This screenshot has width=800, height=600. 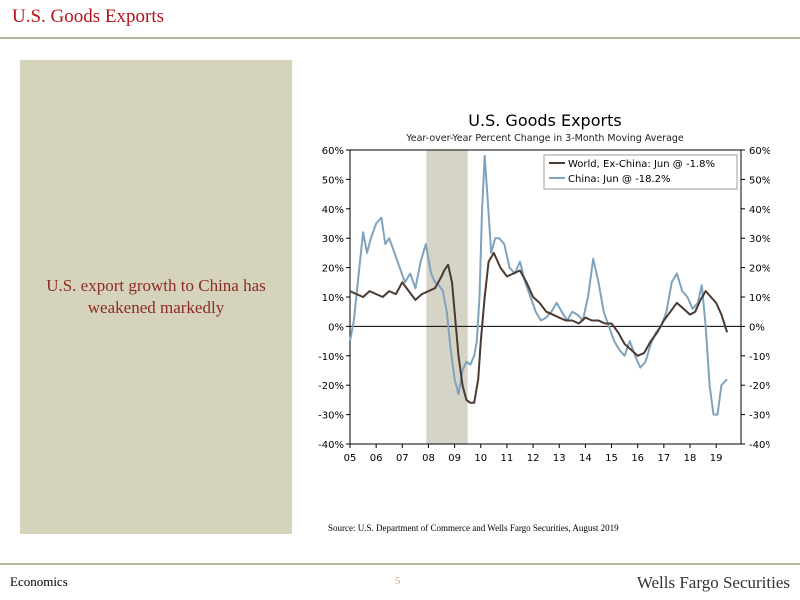 I want to click on y-tick-label-right: 0%, so click(x=757, y=327).